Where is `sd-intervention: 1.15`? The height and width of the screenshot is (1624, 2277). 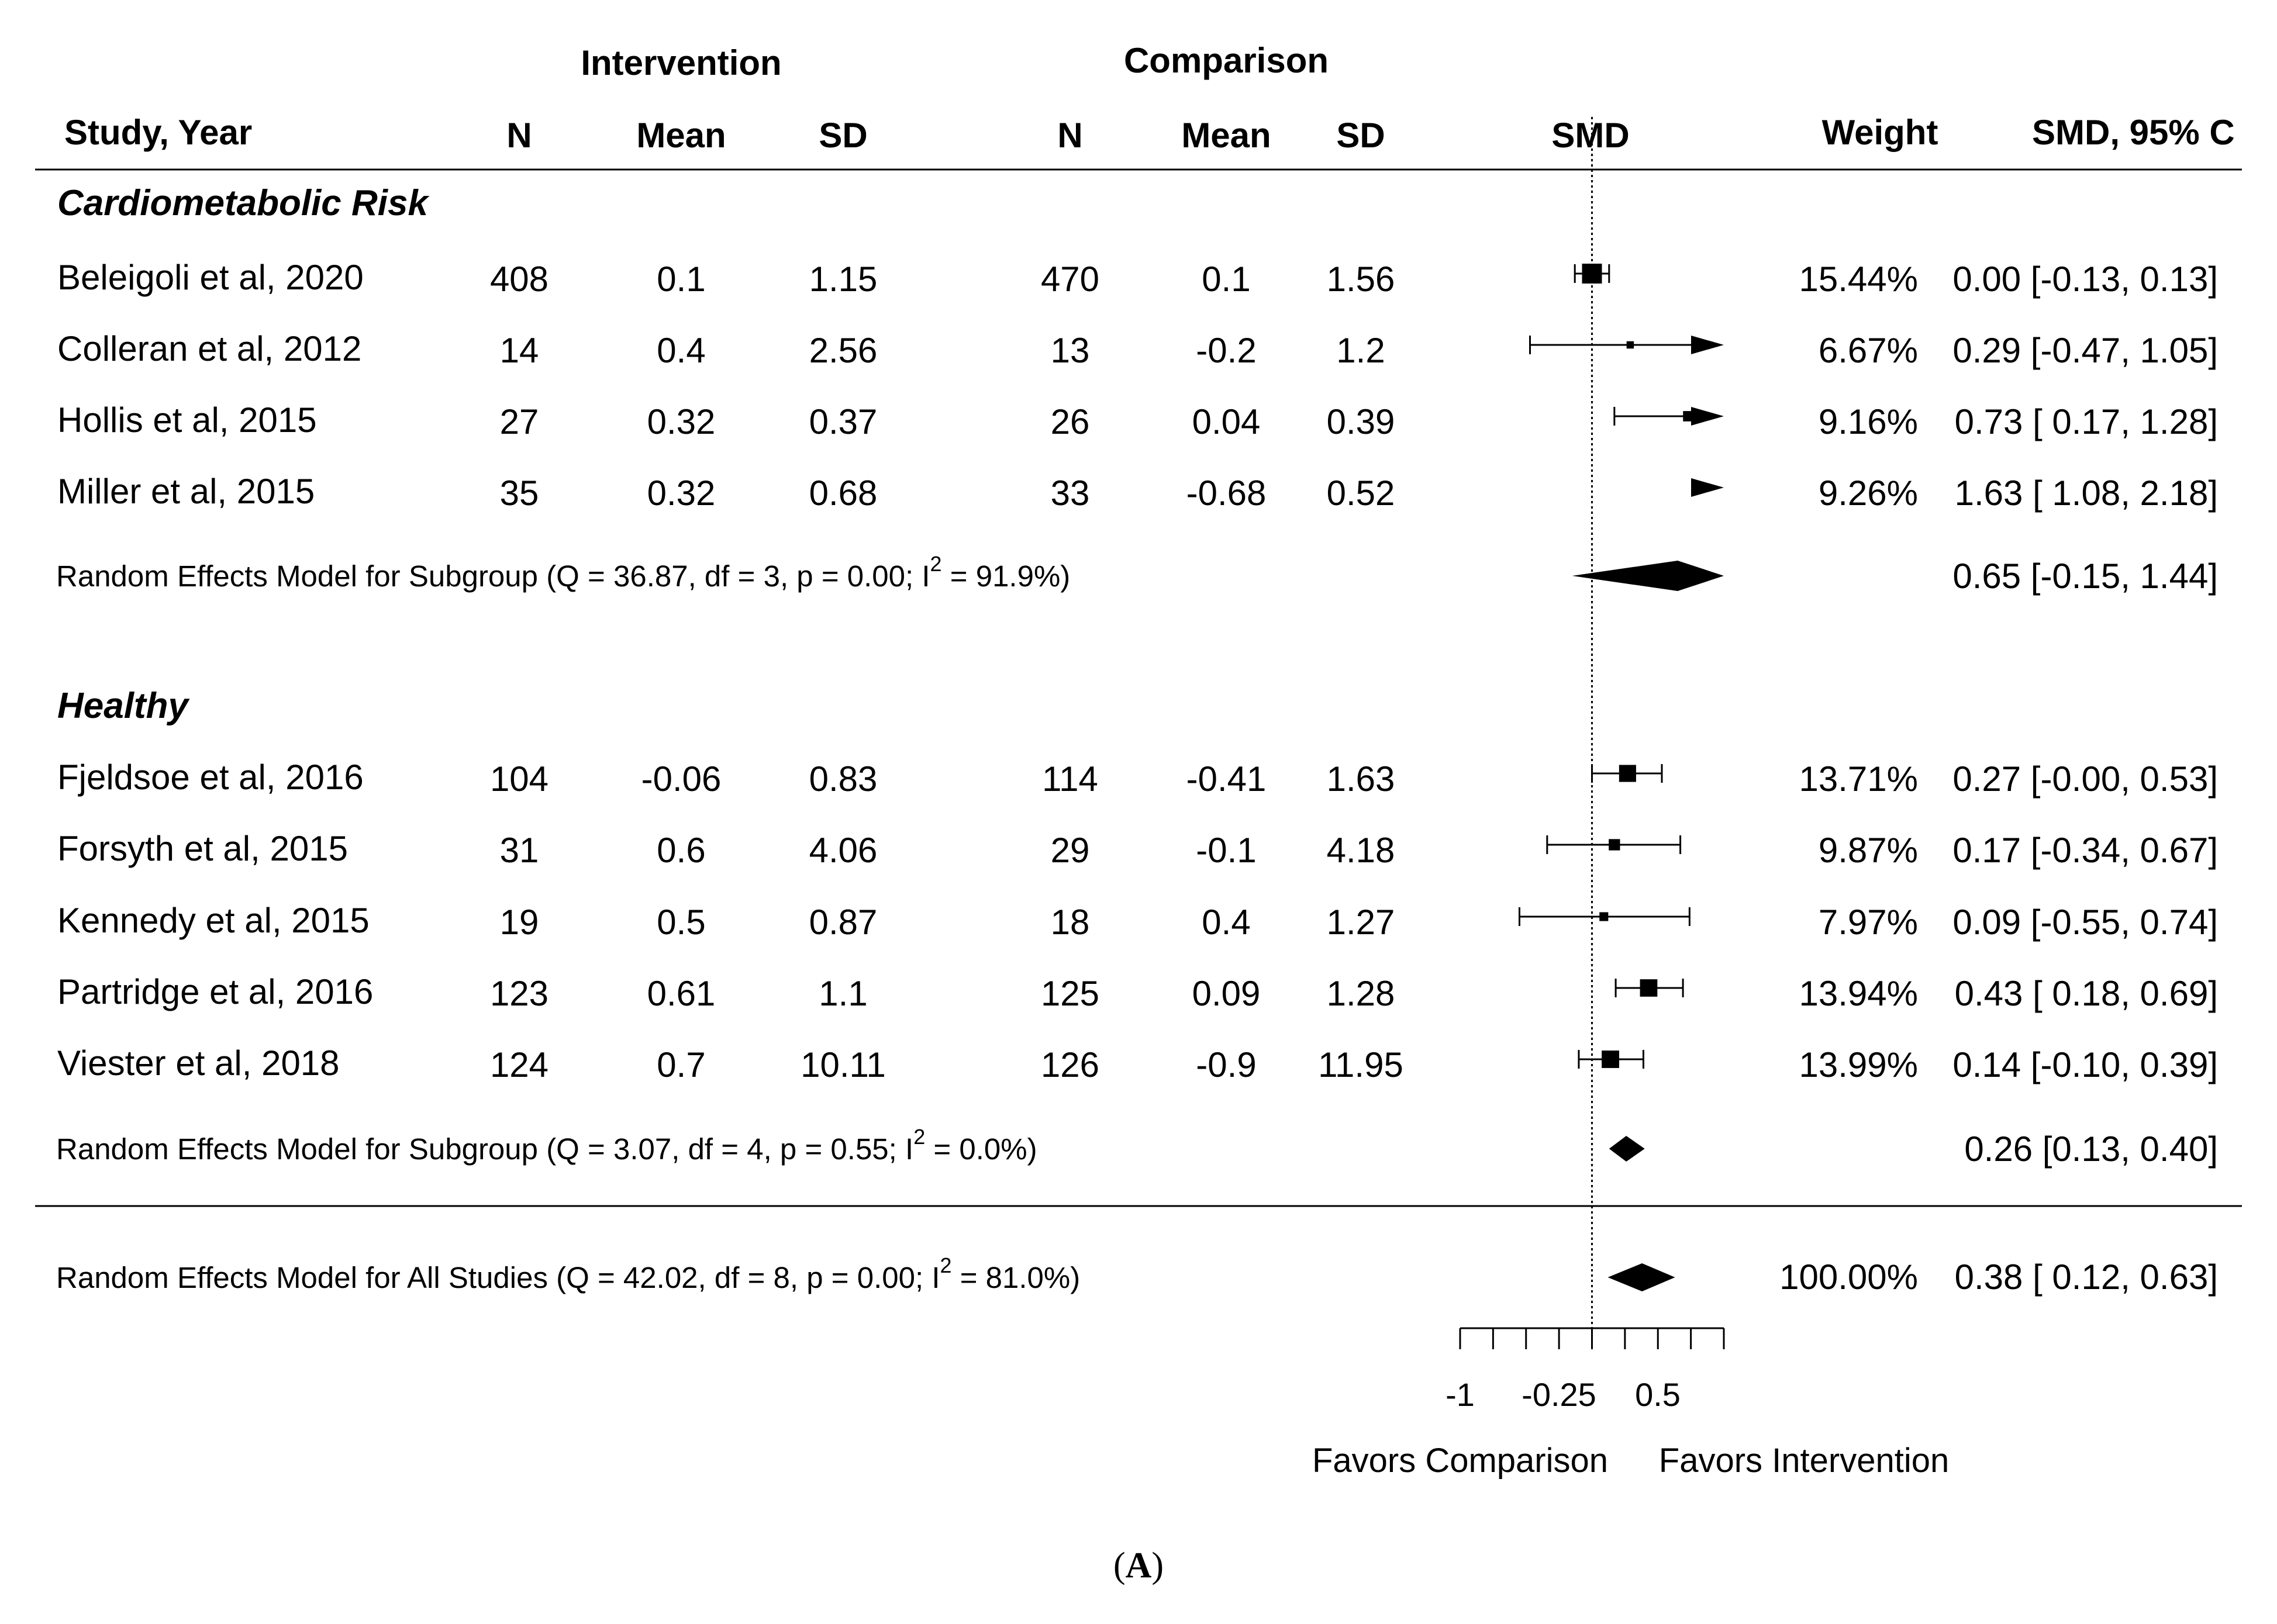 sd-intervention: 1.15 is located at coordinates (844, 280).